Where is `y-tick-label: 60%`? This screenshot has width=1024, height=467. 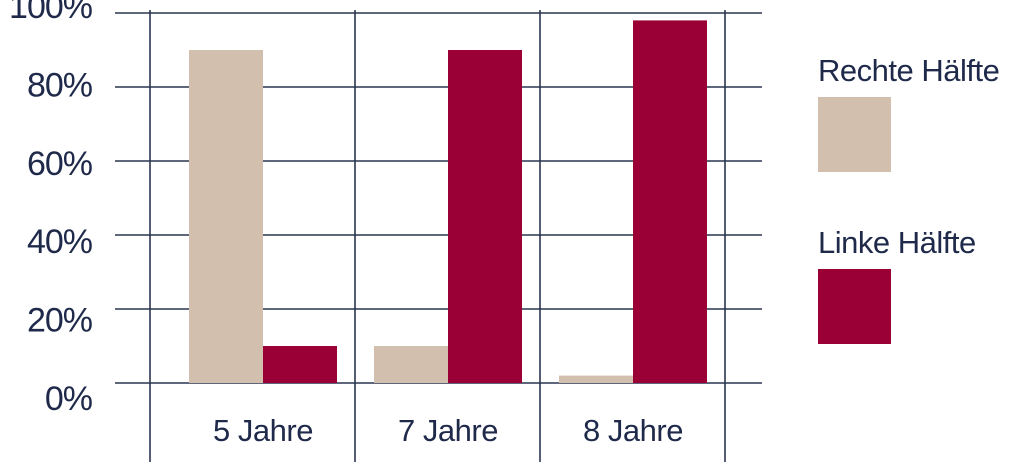
y-tick-label: 60% is located at coordinates (60, 164).